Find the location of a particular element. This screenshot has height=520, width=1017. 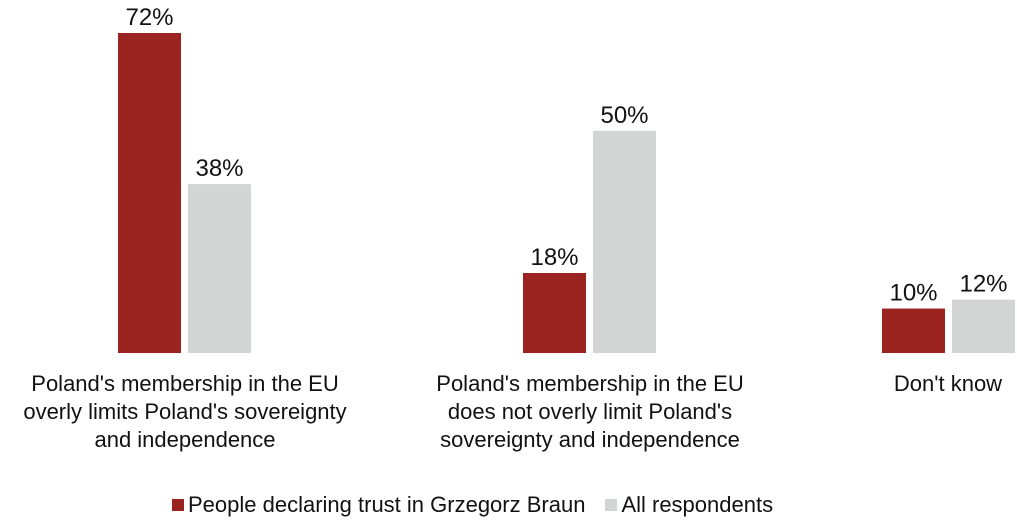

data-label: 72% is located at coordinates (149, 17).